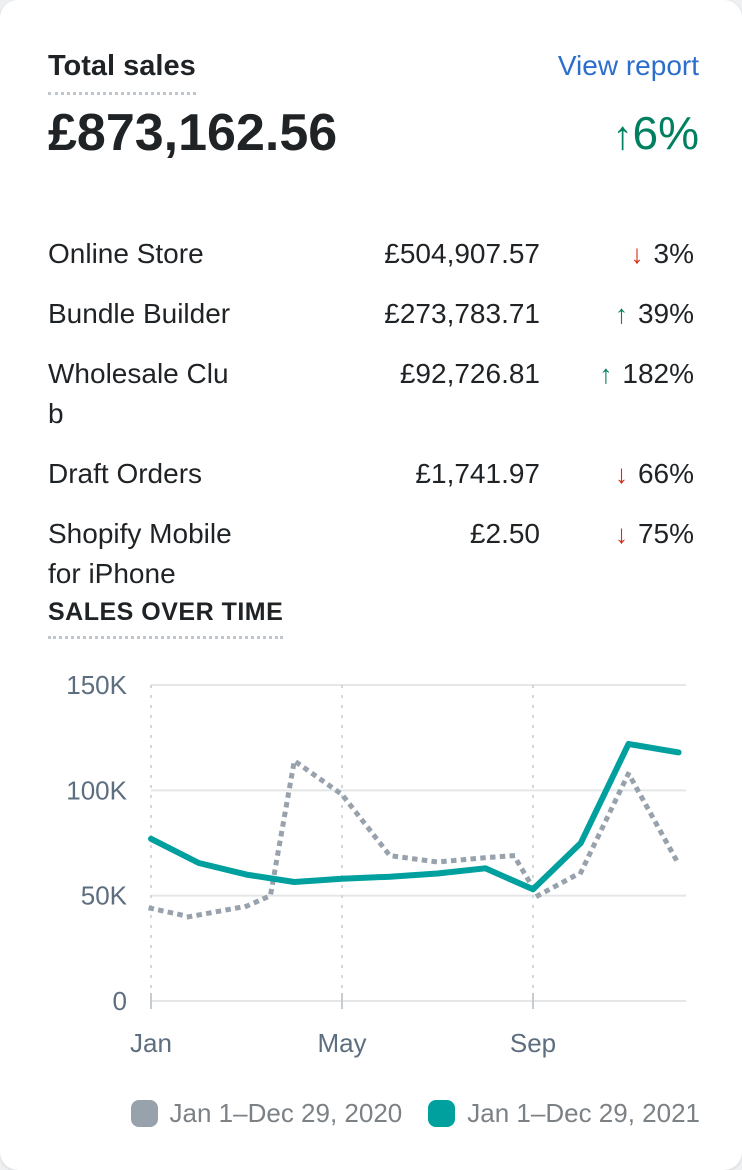 This screenshot has height=1170, width=742. I want to click on card-title: Total sales, so click(122, 72).